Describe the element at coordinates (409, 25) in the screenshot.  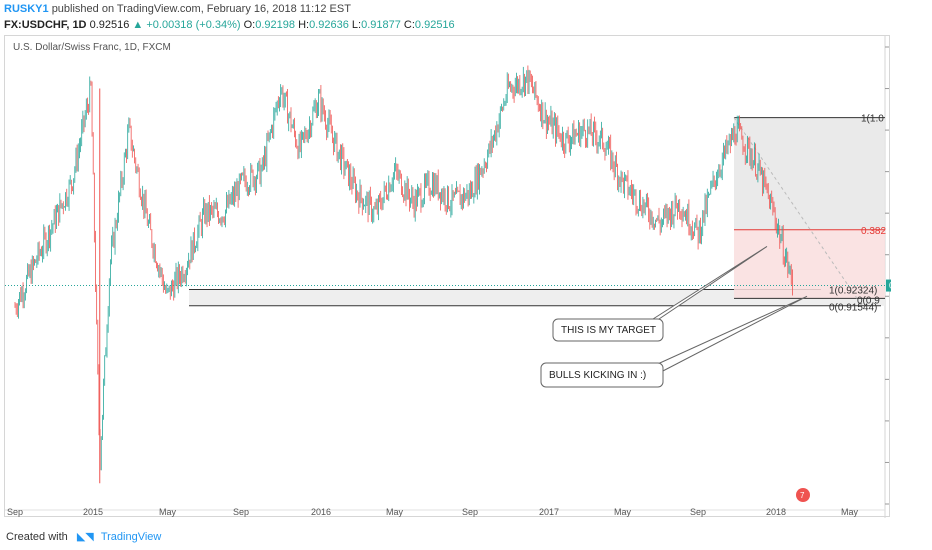
I see `close-label: C:` at that location.